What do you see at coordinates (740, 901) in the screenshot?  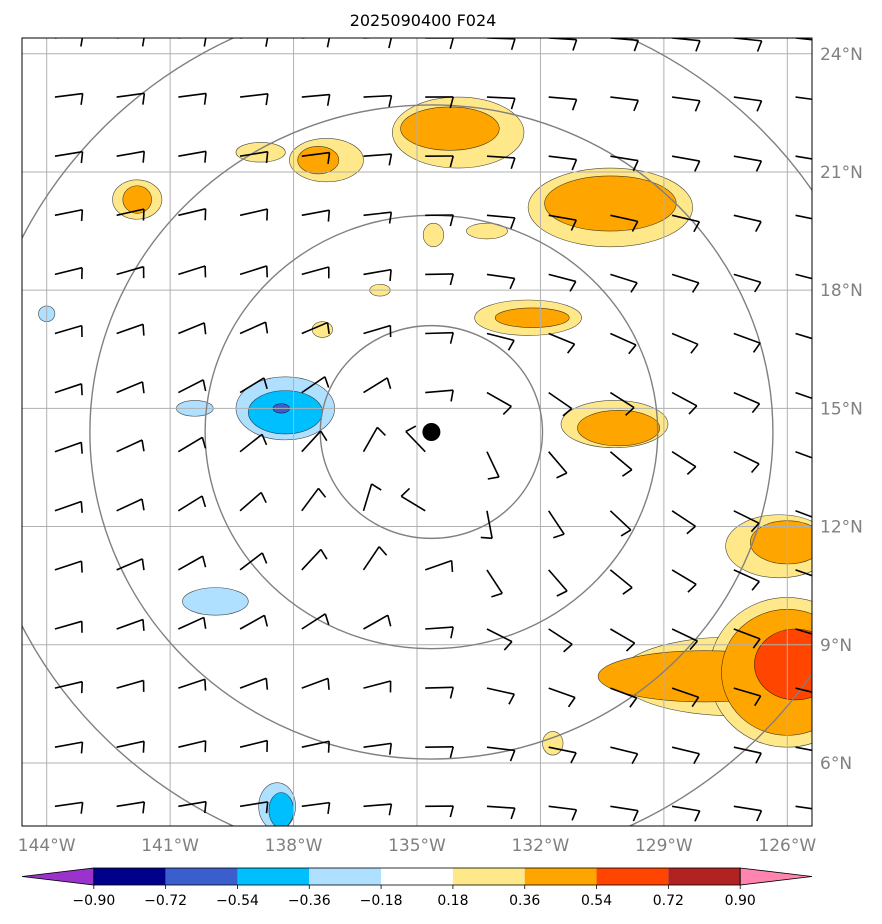 I see `colorbar-tick-label: 0.90` at bounding box center [740, 901].